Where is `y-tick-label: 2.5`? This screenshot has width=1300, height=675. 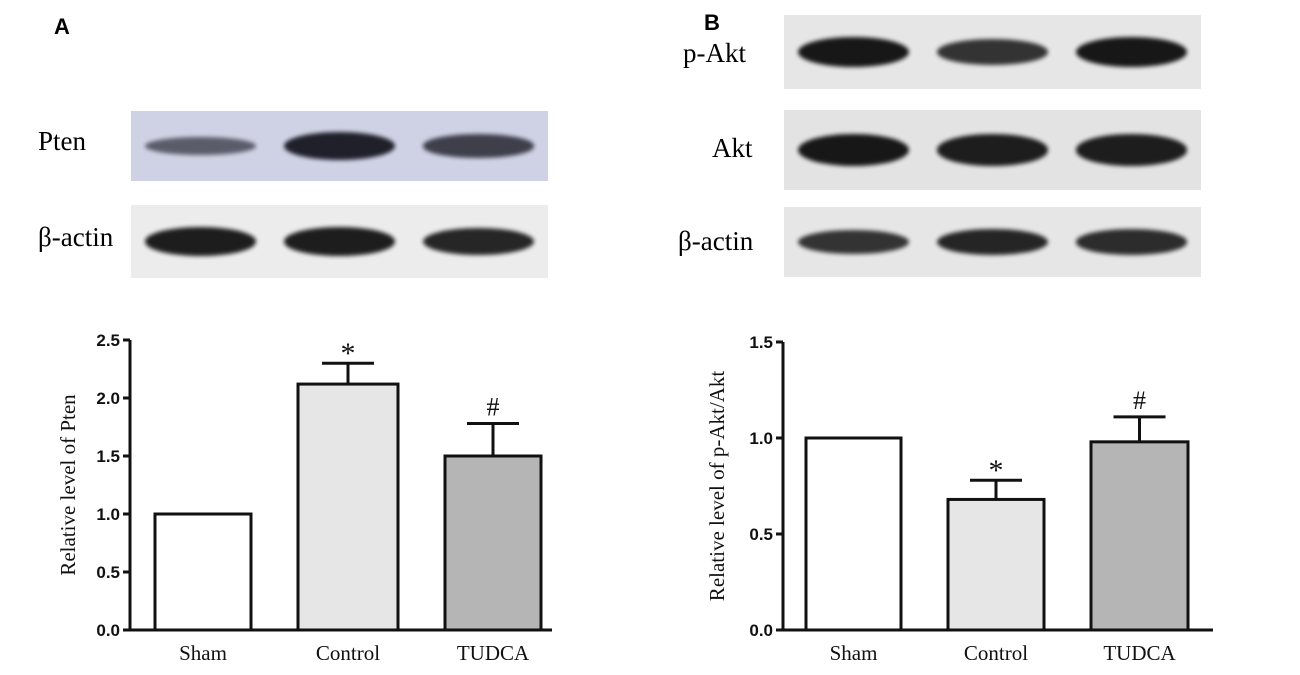
y-tick-label: 2.5 is located at coordinates (108, 340).